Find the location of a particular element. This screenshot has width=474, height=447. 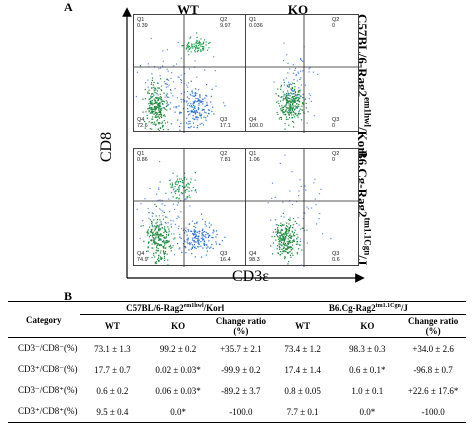

table-cell: +22.6 ± 17.6* is located at coordinates (433, 390).